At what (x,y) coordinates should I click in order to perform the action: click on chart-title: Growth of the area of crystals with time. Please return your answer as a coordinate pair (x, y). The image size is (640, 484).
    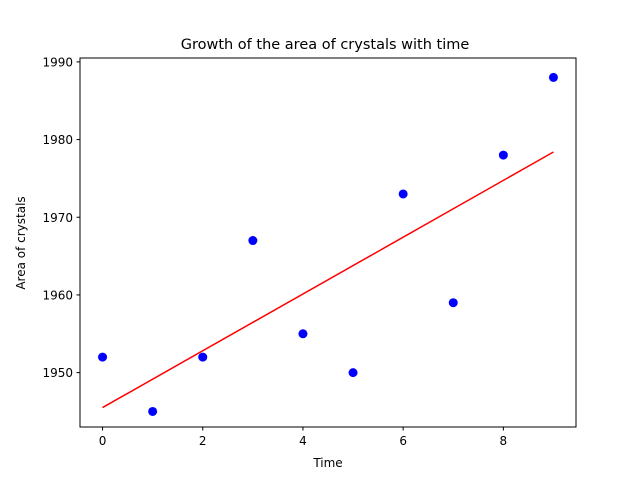
    Looking at the image, I should click on (325, 45).